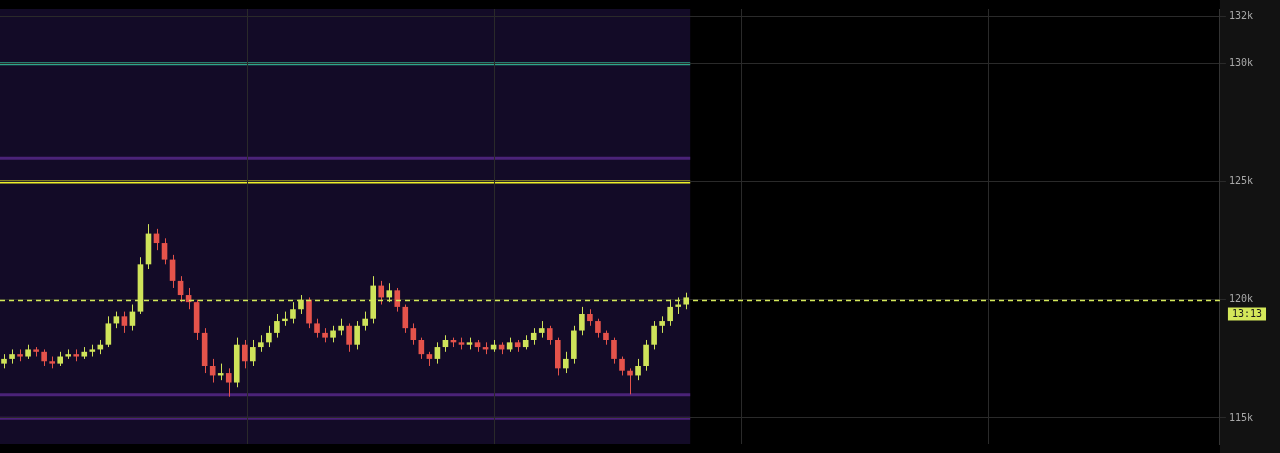  I want to click on y-tick-label: 130k, so click(1241, 62).